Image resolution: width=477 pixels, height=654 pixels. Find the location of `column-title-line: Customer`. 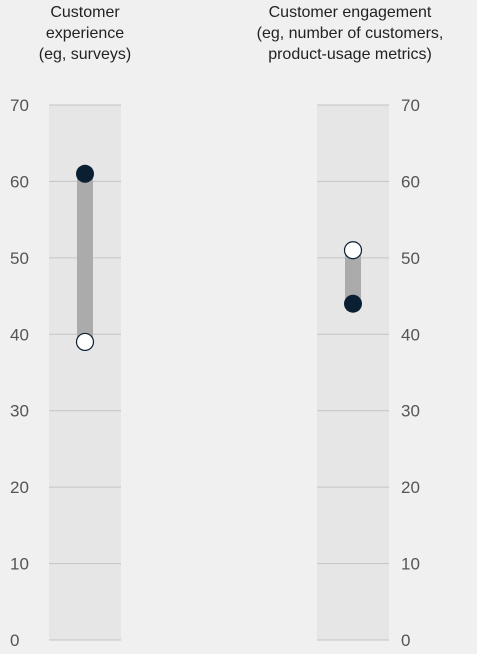

column-title-line: Customer is located at coordinates (85, 12).